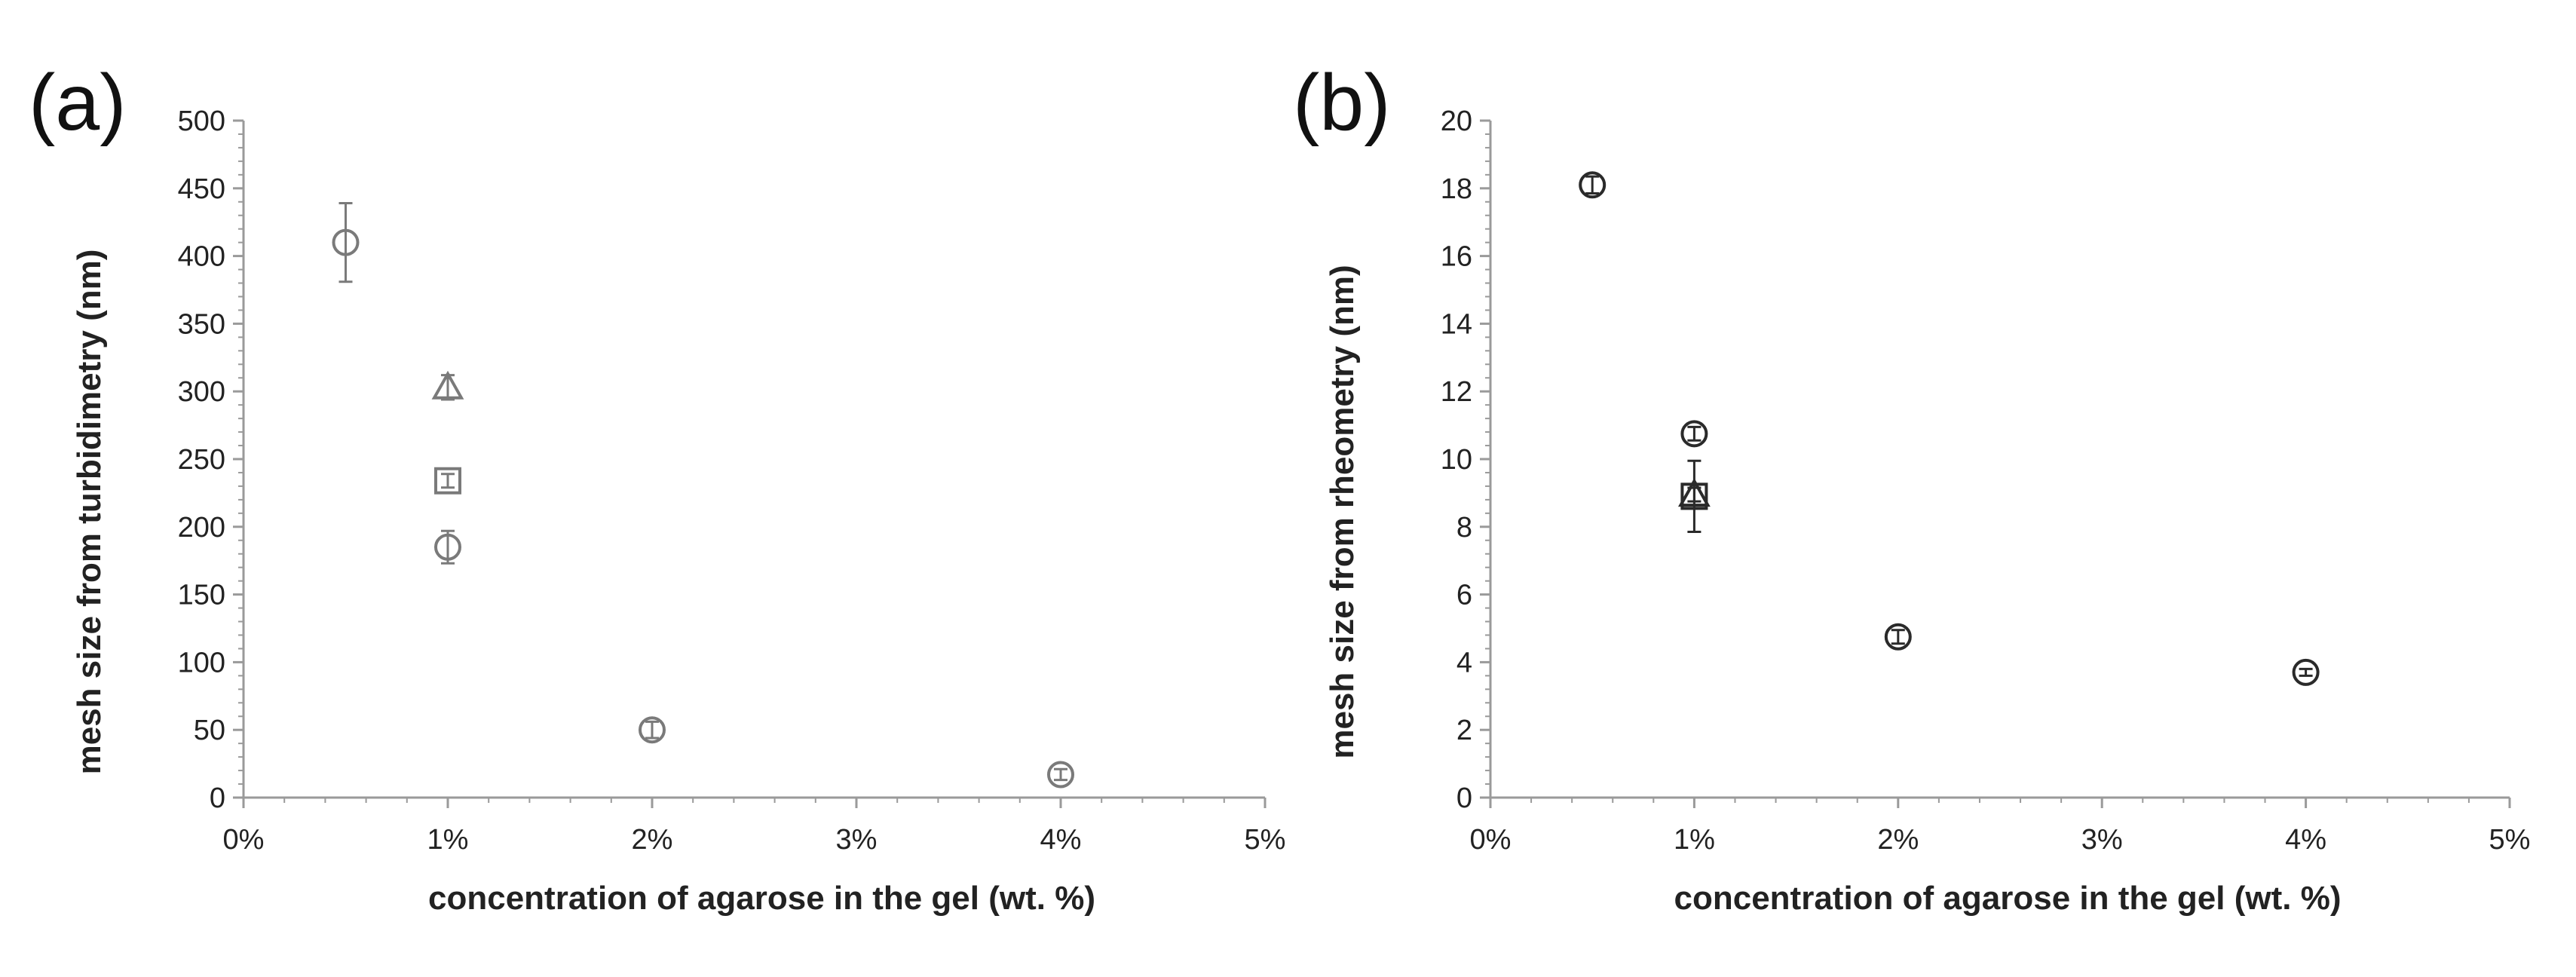 Image resolution: width=2576 pixels, height=977 pixels. What do you see at coordinates (1342, 102) in the screenshot?
I see `panel-label: (b)` at bounding box center [1342, 102].